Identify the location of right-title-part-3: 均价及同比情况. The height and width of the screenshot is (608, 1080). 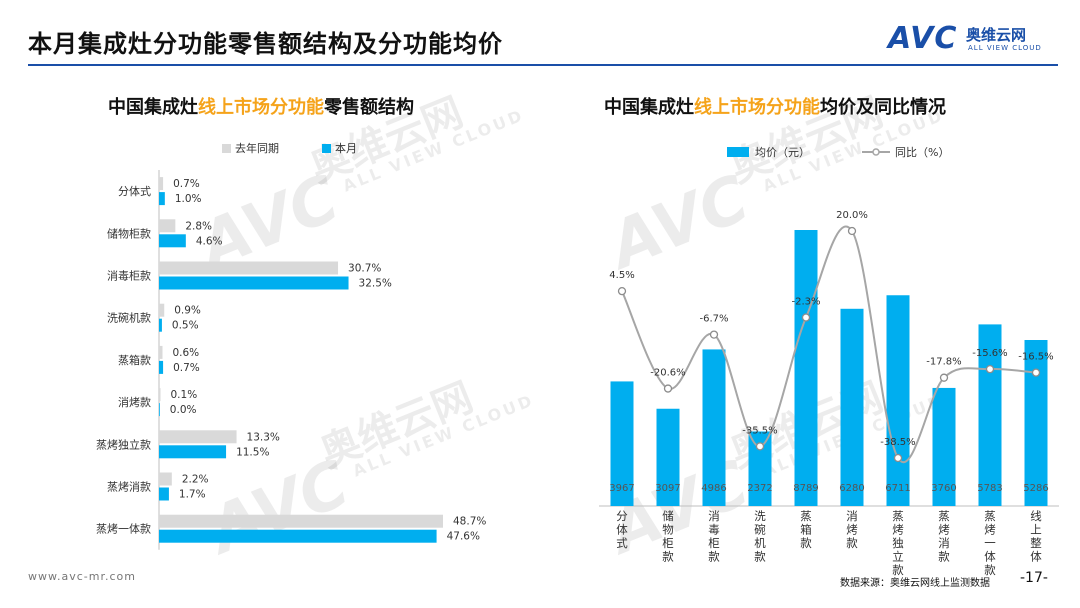
(883, 107).